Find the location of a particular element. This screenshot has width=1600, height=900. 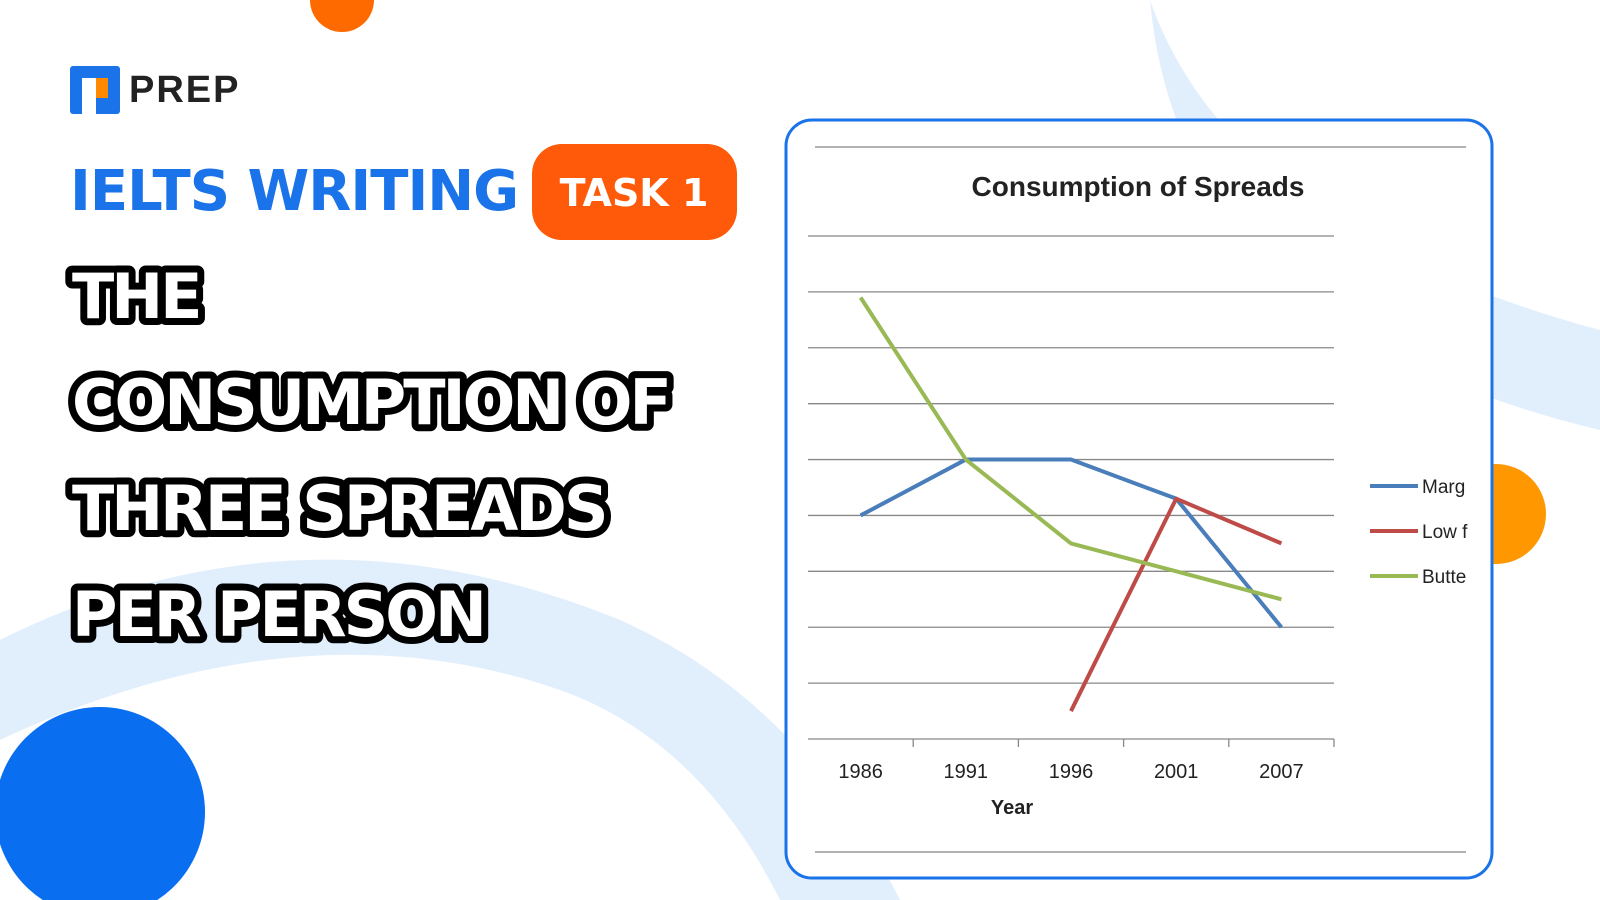

x-tick-label: 1991 is located at coordinates (966, 772).